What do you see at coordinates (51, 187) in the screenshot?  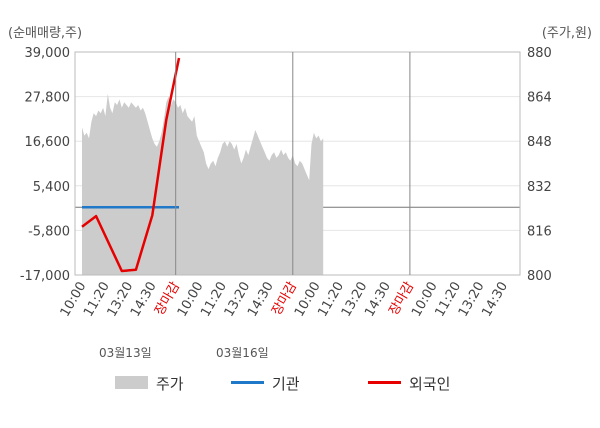 I see `left-tick-label: 5,400` at bounding box center [51, 187].